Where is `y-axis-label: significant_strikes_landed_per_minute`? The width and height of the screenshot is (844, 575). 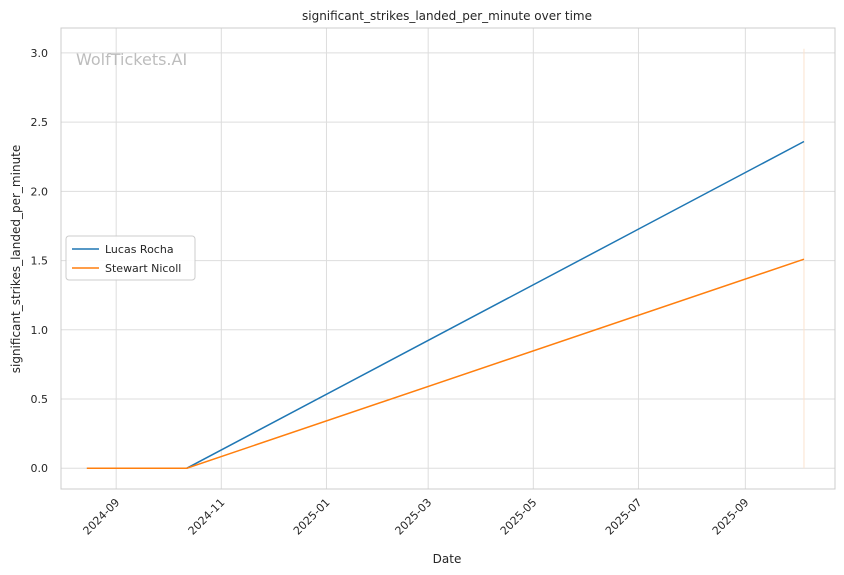
y-axis-label: significant_strikes_landed_per_minute is located at coordinates (16, 259).